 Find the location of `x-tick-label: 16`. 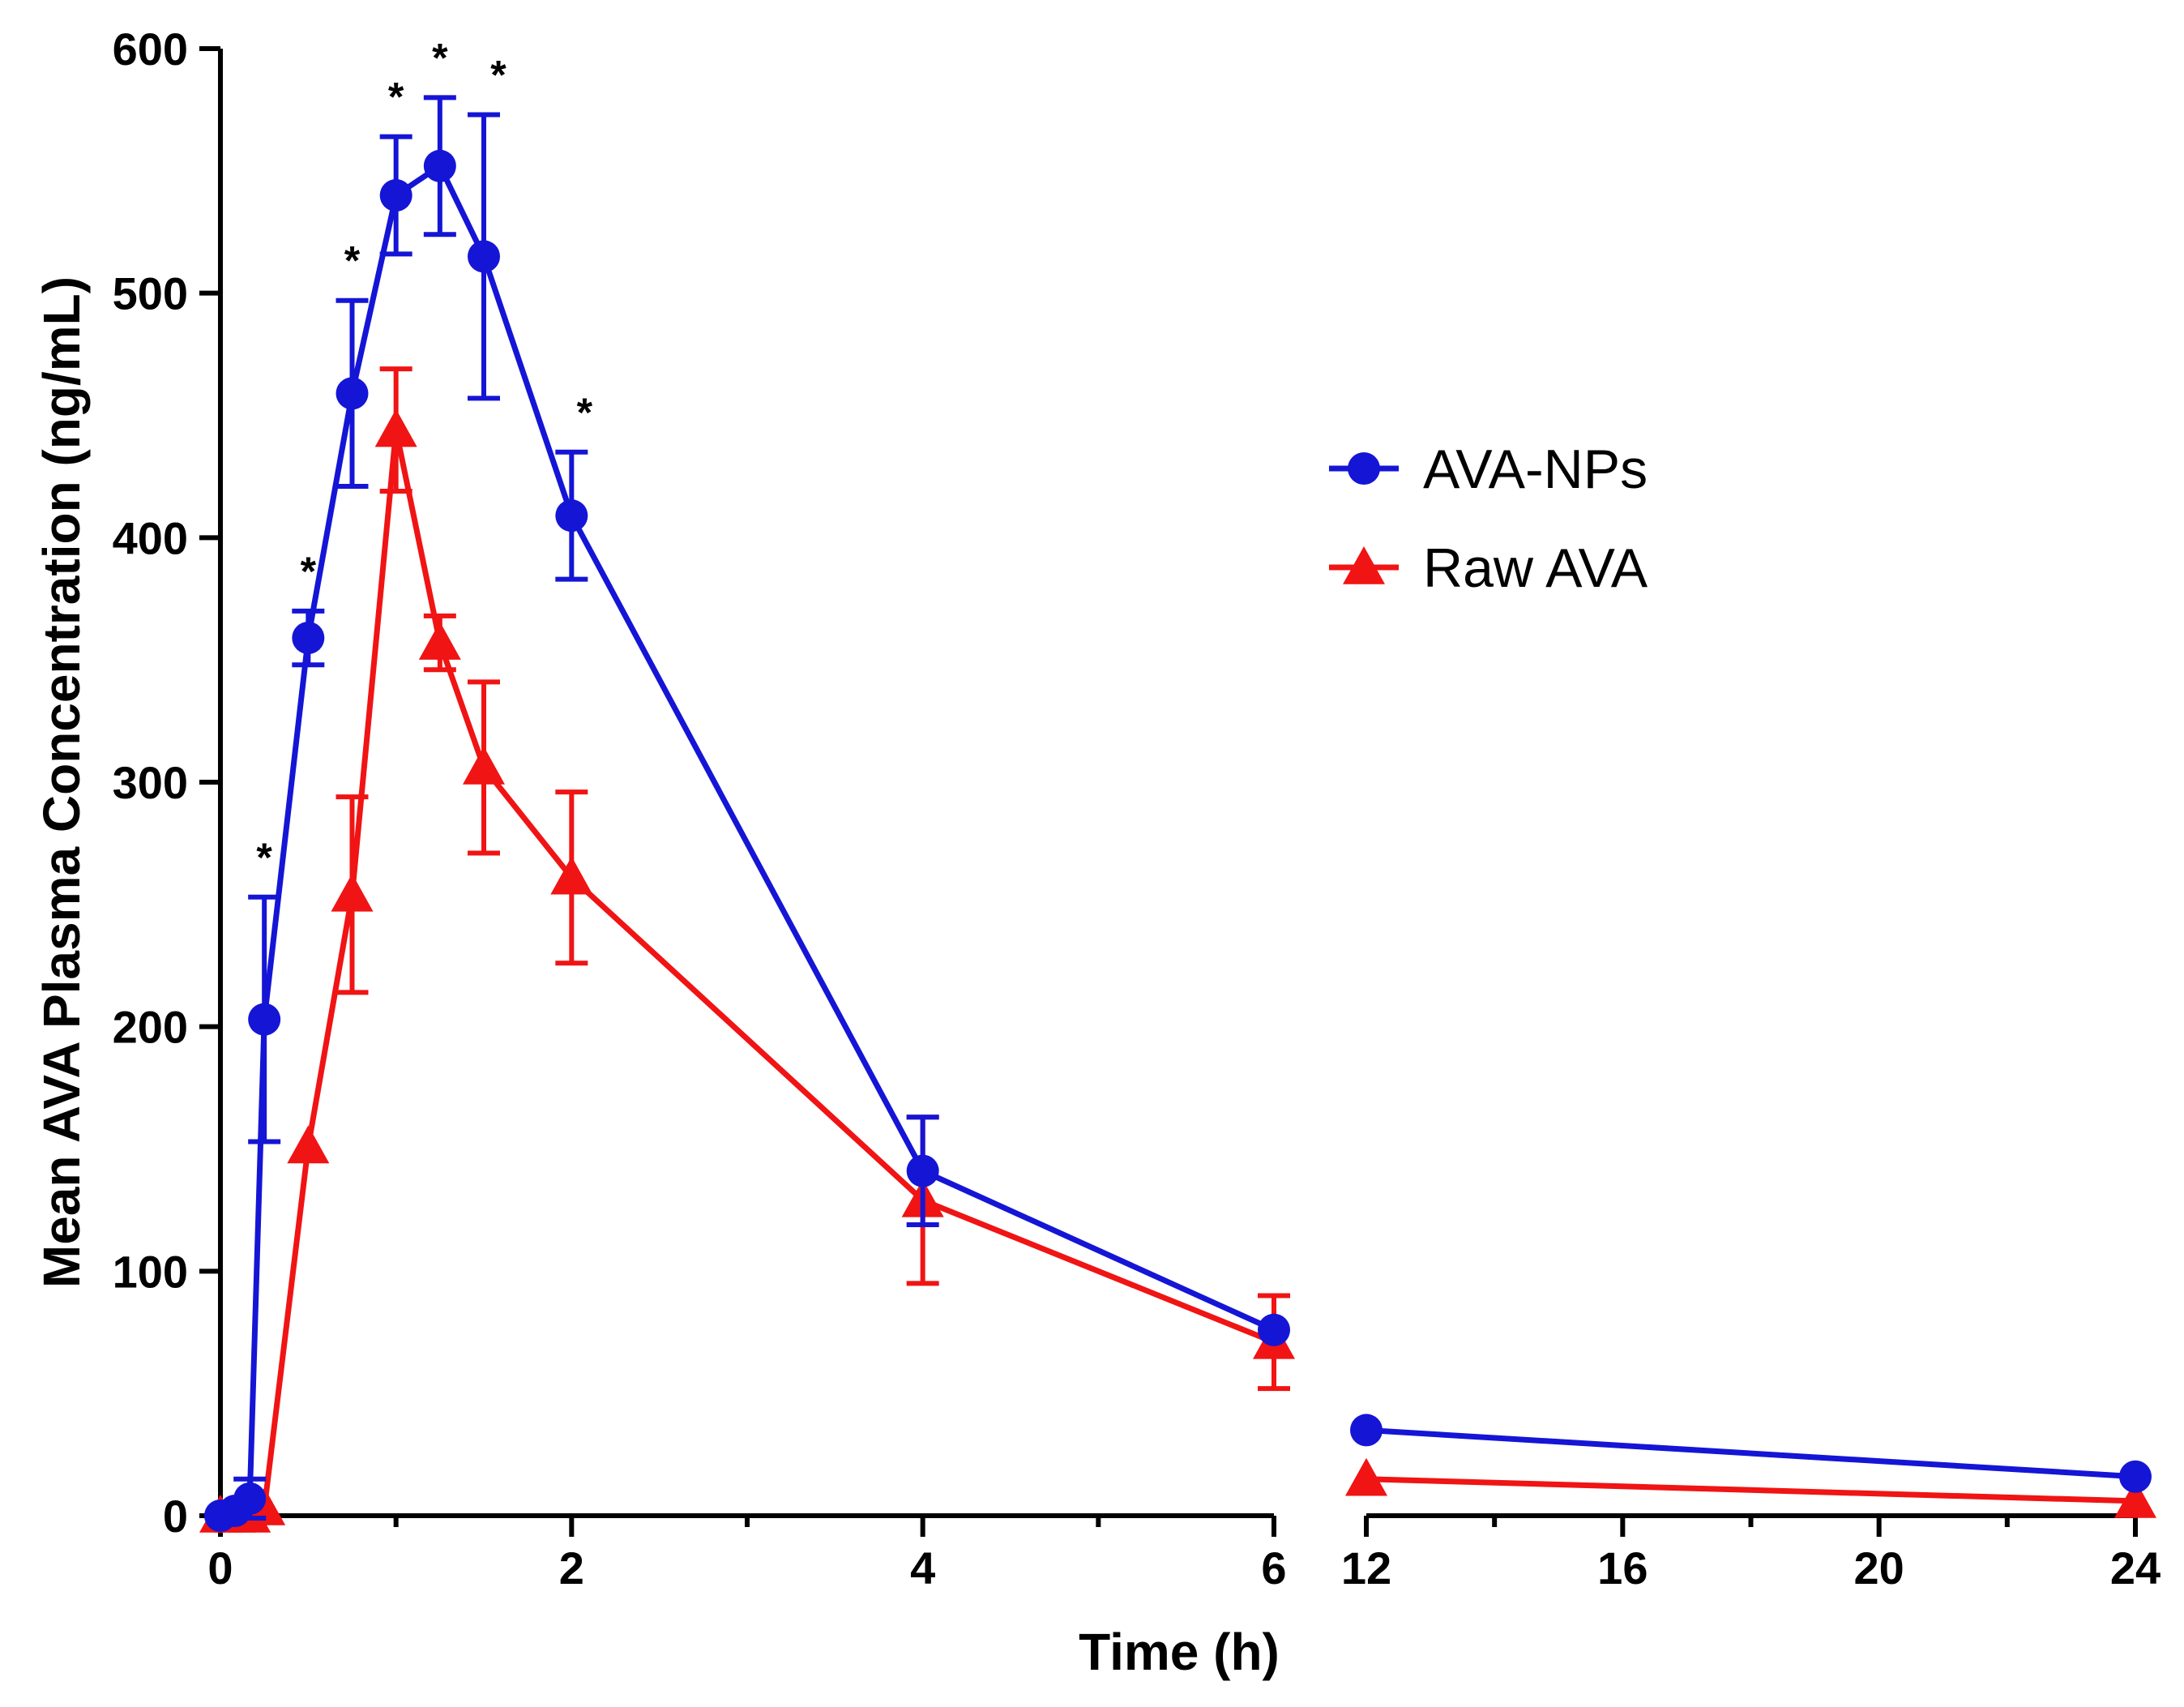

x-tick-label: 16 is located at coordinates (1623, 1568).